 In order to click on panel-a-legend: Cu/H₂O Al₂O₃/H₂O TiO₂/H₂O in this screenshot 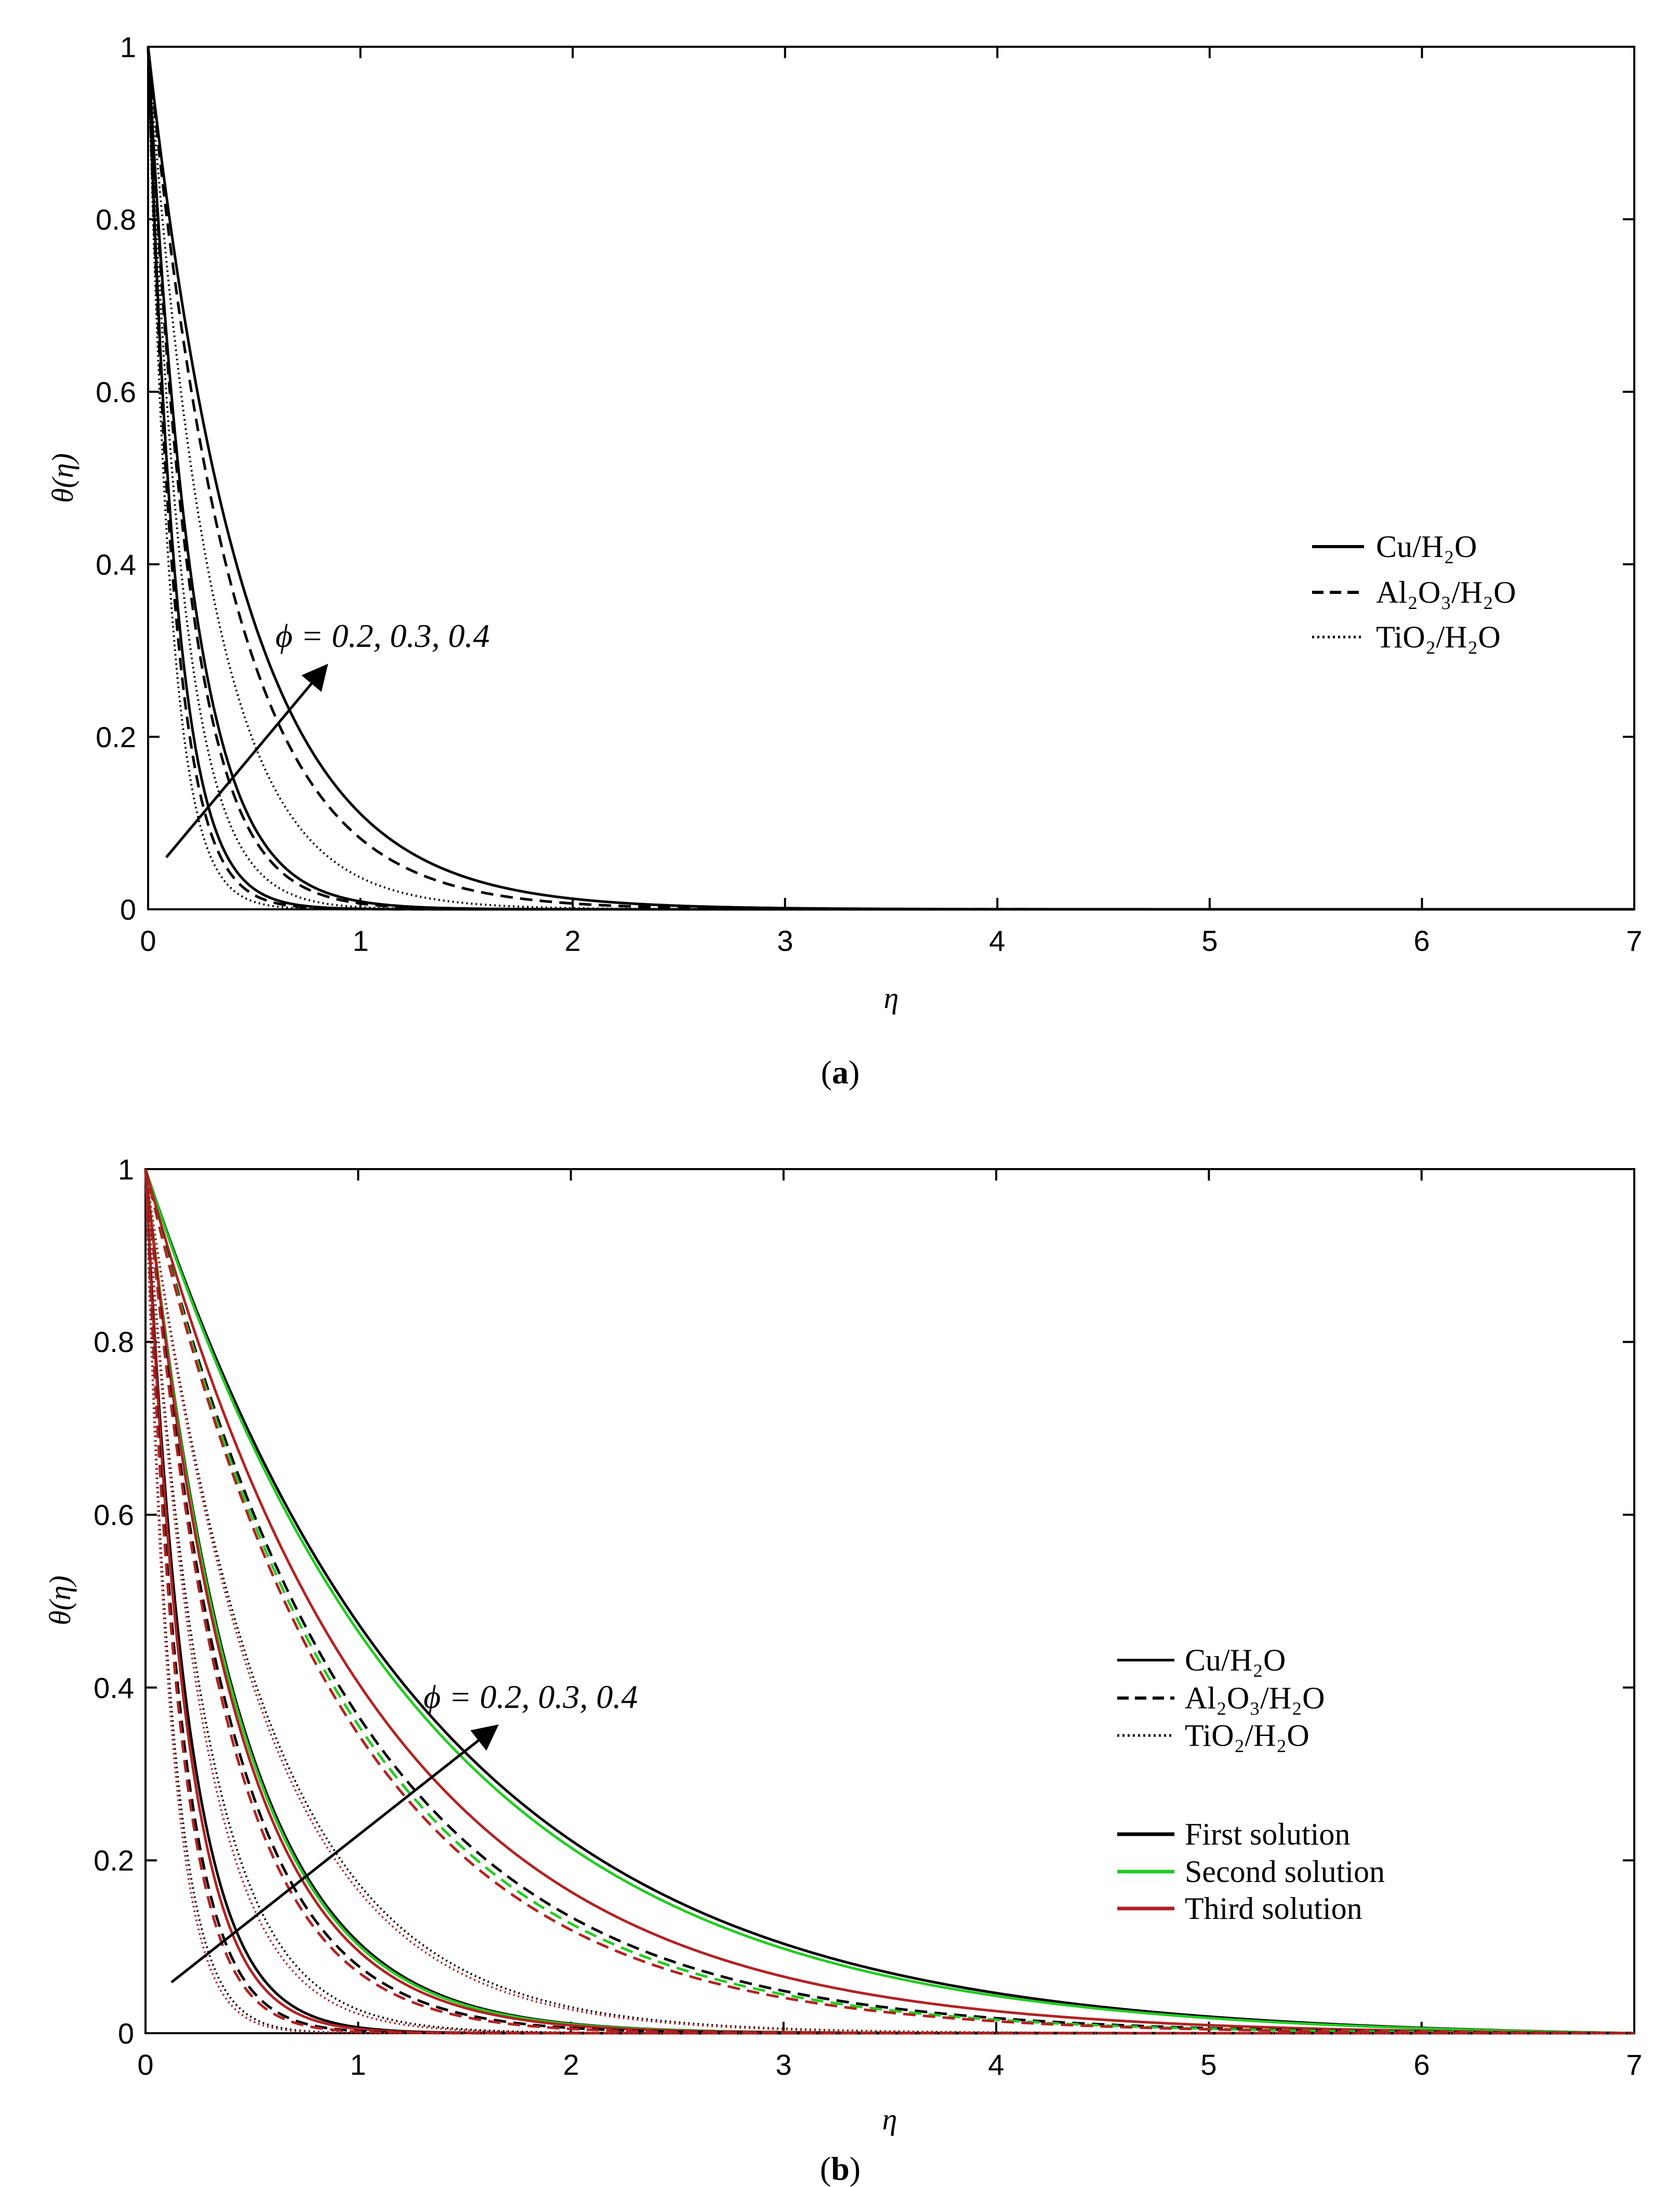, I will do `click(1414, 591)`.